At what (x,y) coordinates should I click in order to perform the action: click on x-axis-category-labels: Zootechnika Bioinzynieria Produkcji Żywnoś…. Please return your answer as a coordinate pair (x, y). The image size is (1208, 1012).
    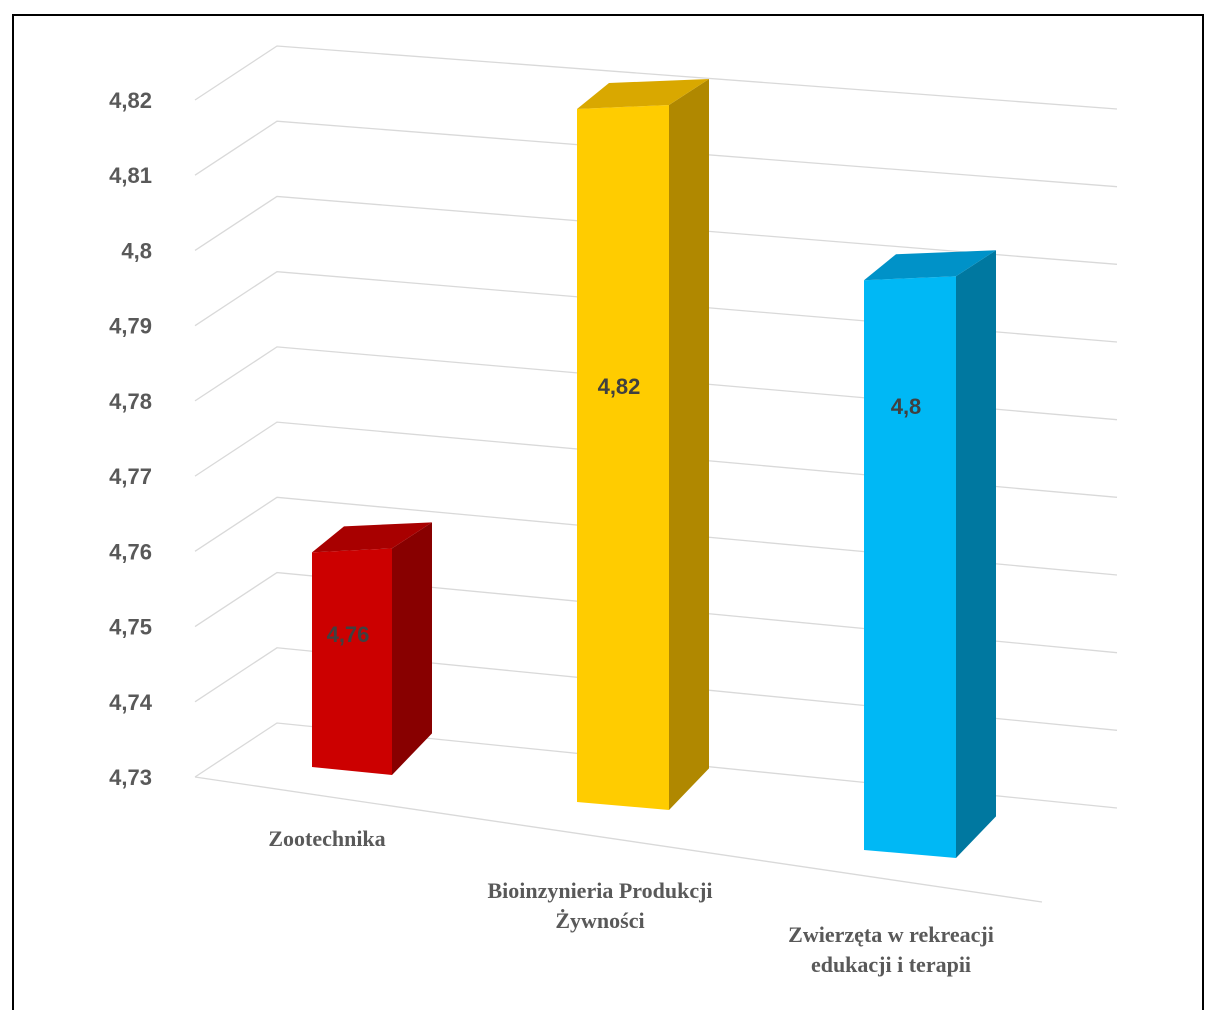
    Looking at the image, I should click on (631, 901).